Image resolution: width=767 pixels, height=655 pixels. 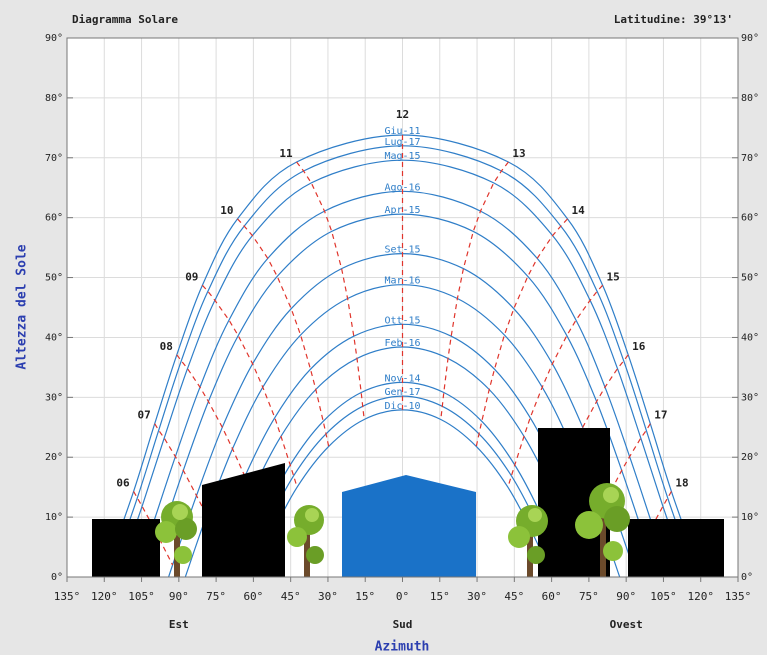 I want to click on direction-label: Est, so click(x=179, y=624).